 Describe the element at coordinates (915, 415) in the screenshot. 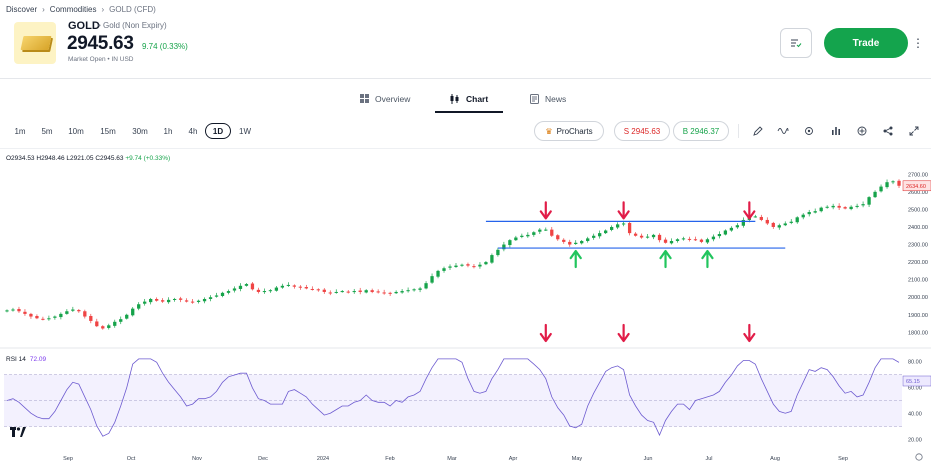

I see `rsi-axis-label: 40.00` at that location.